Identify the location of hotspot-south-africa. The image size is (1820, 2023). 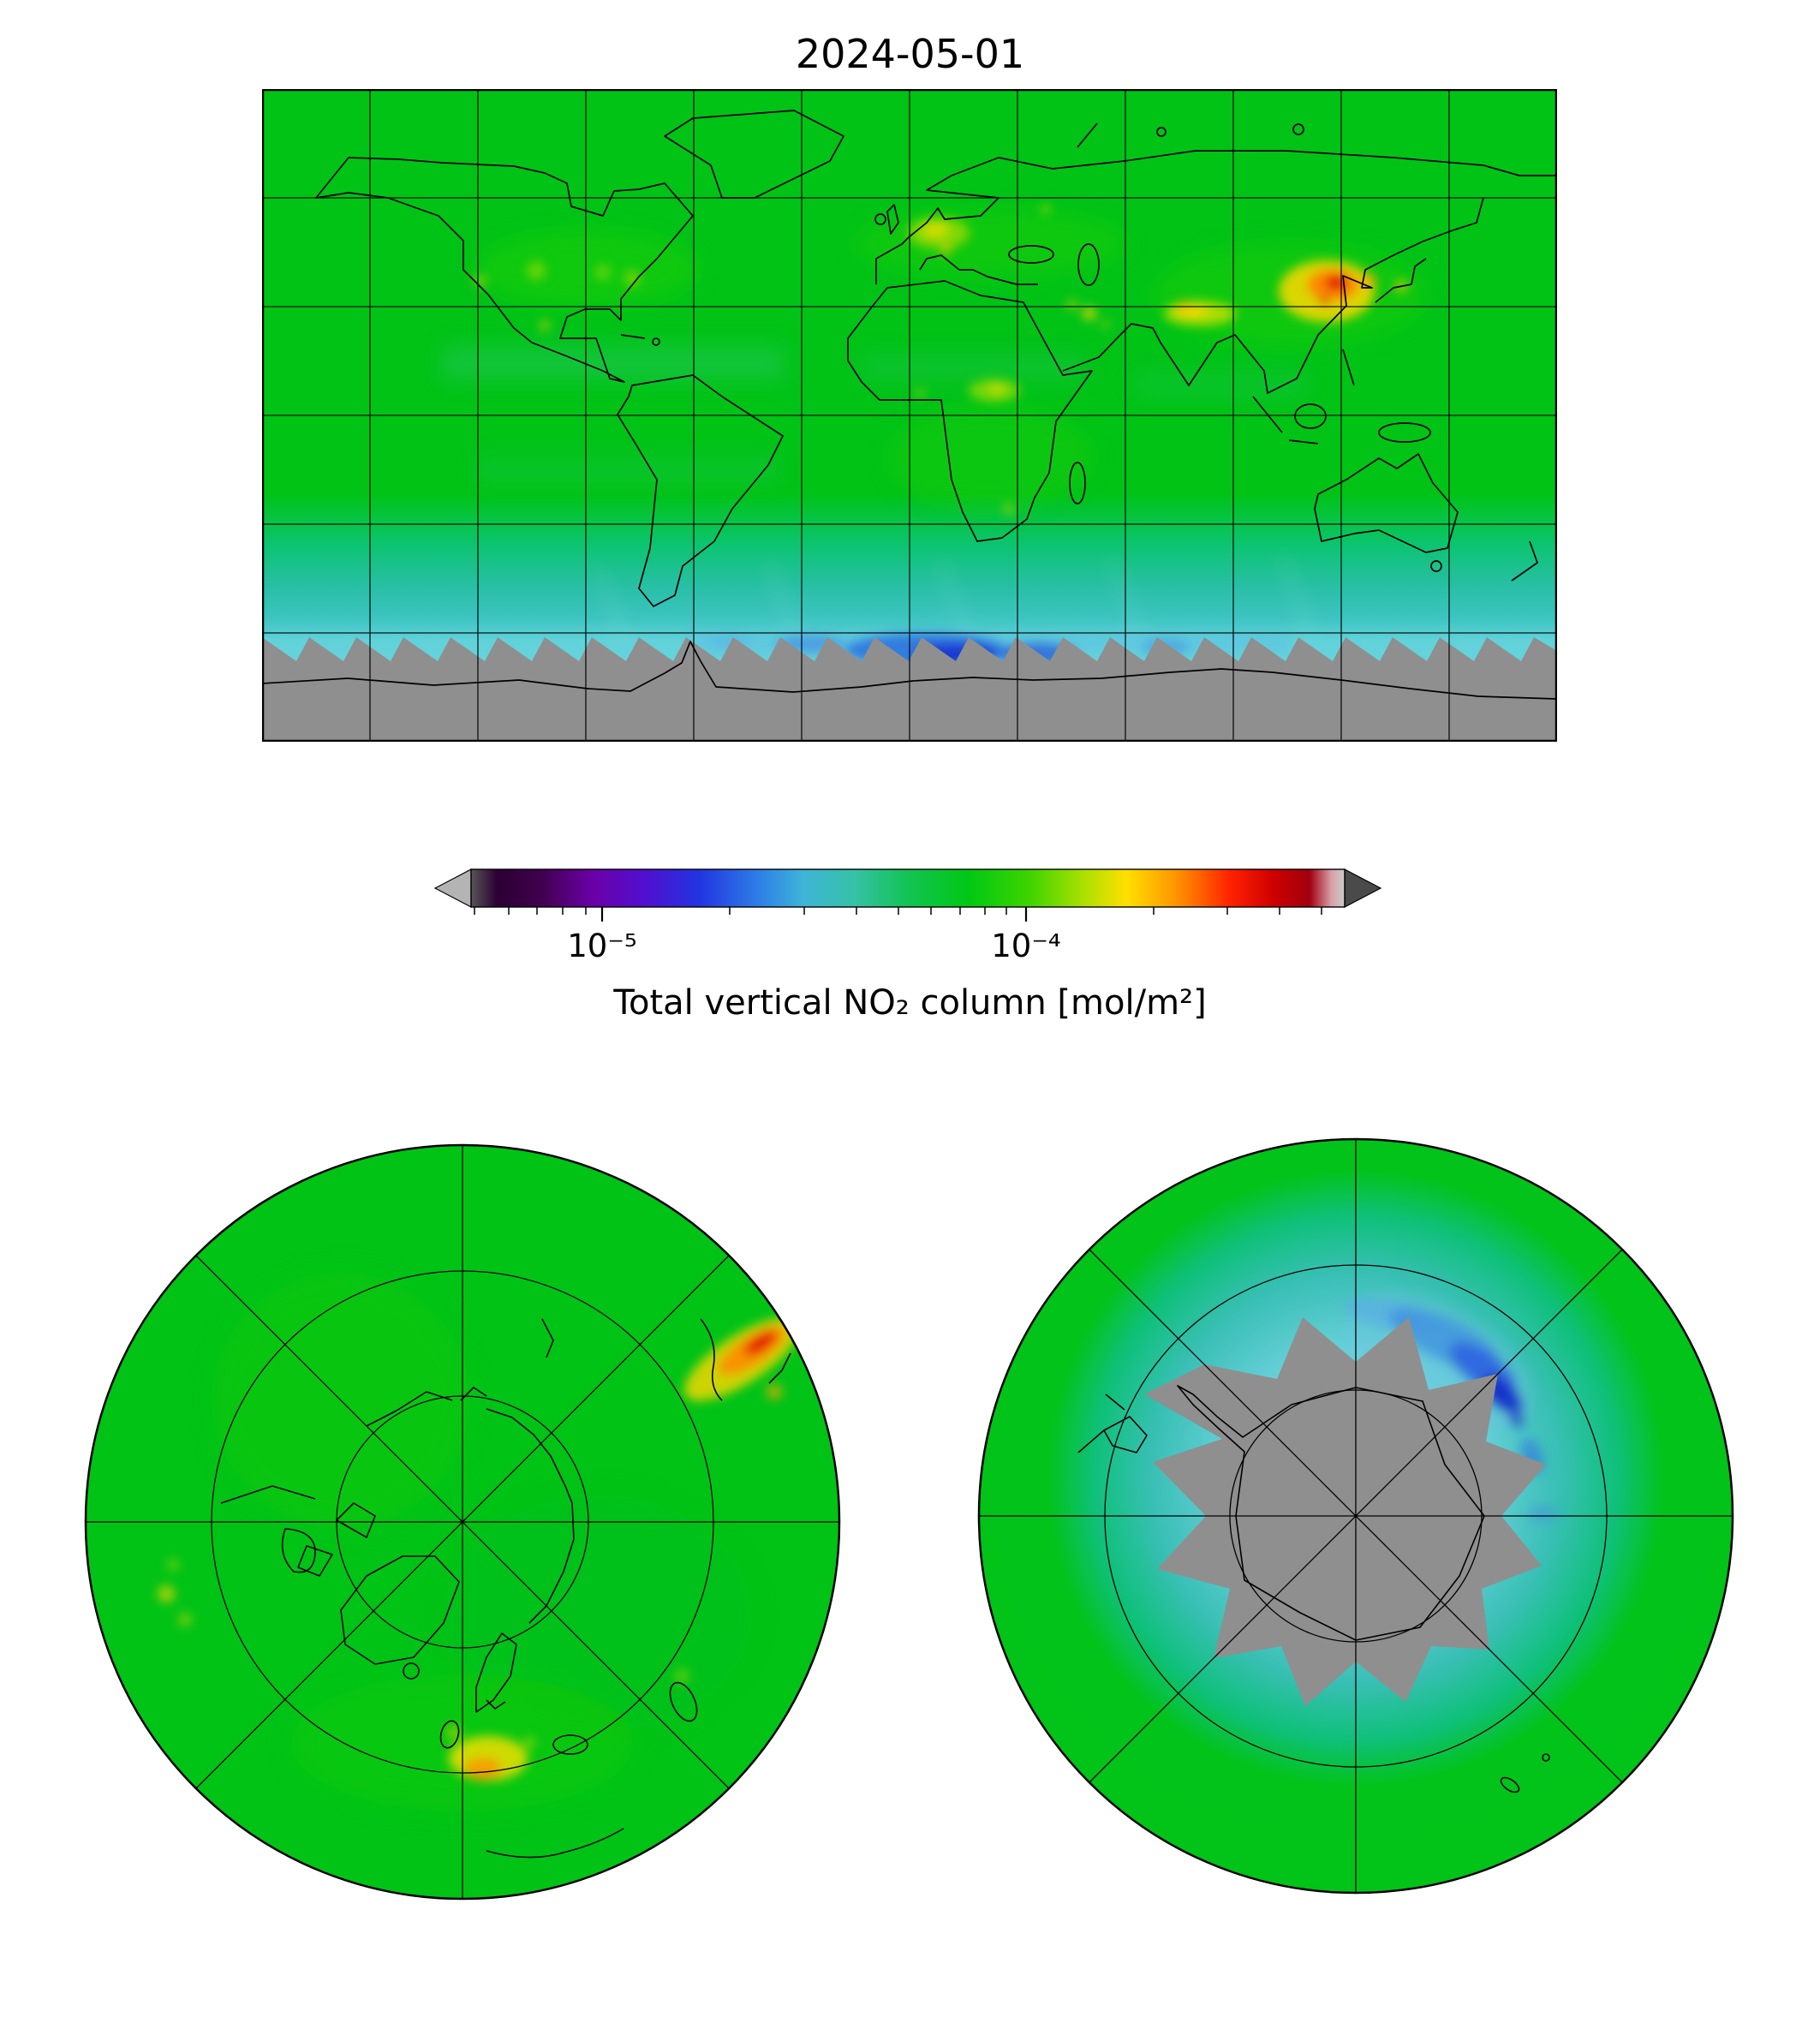
(1009, 509).